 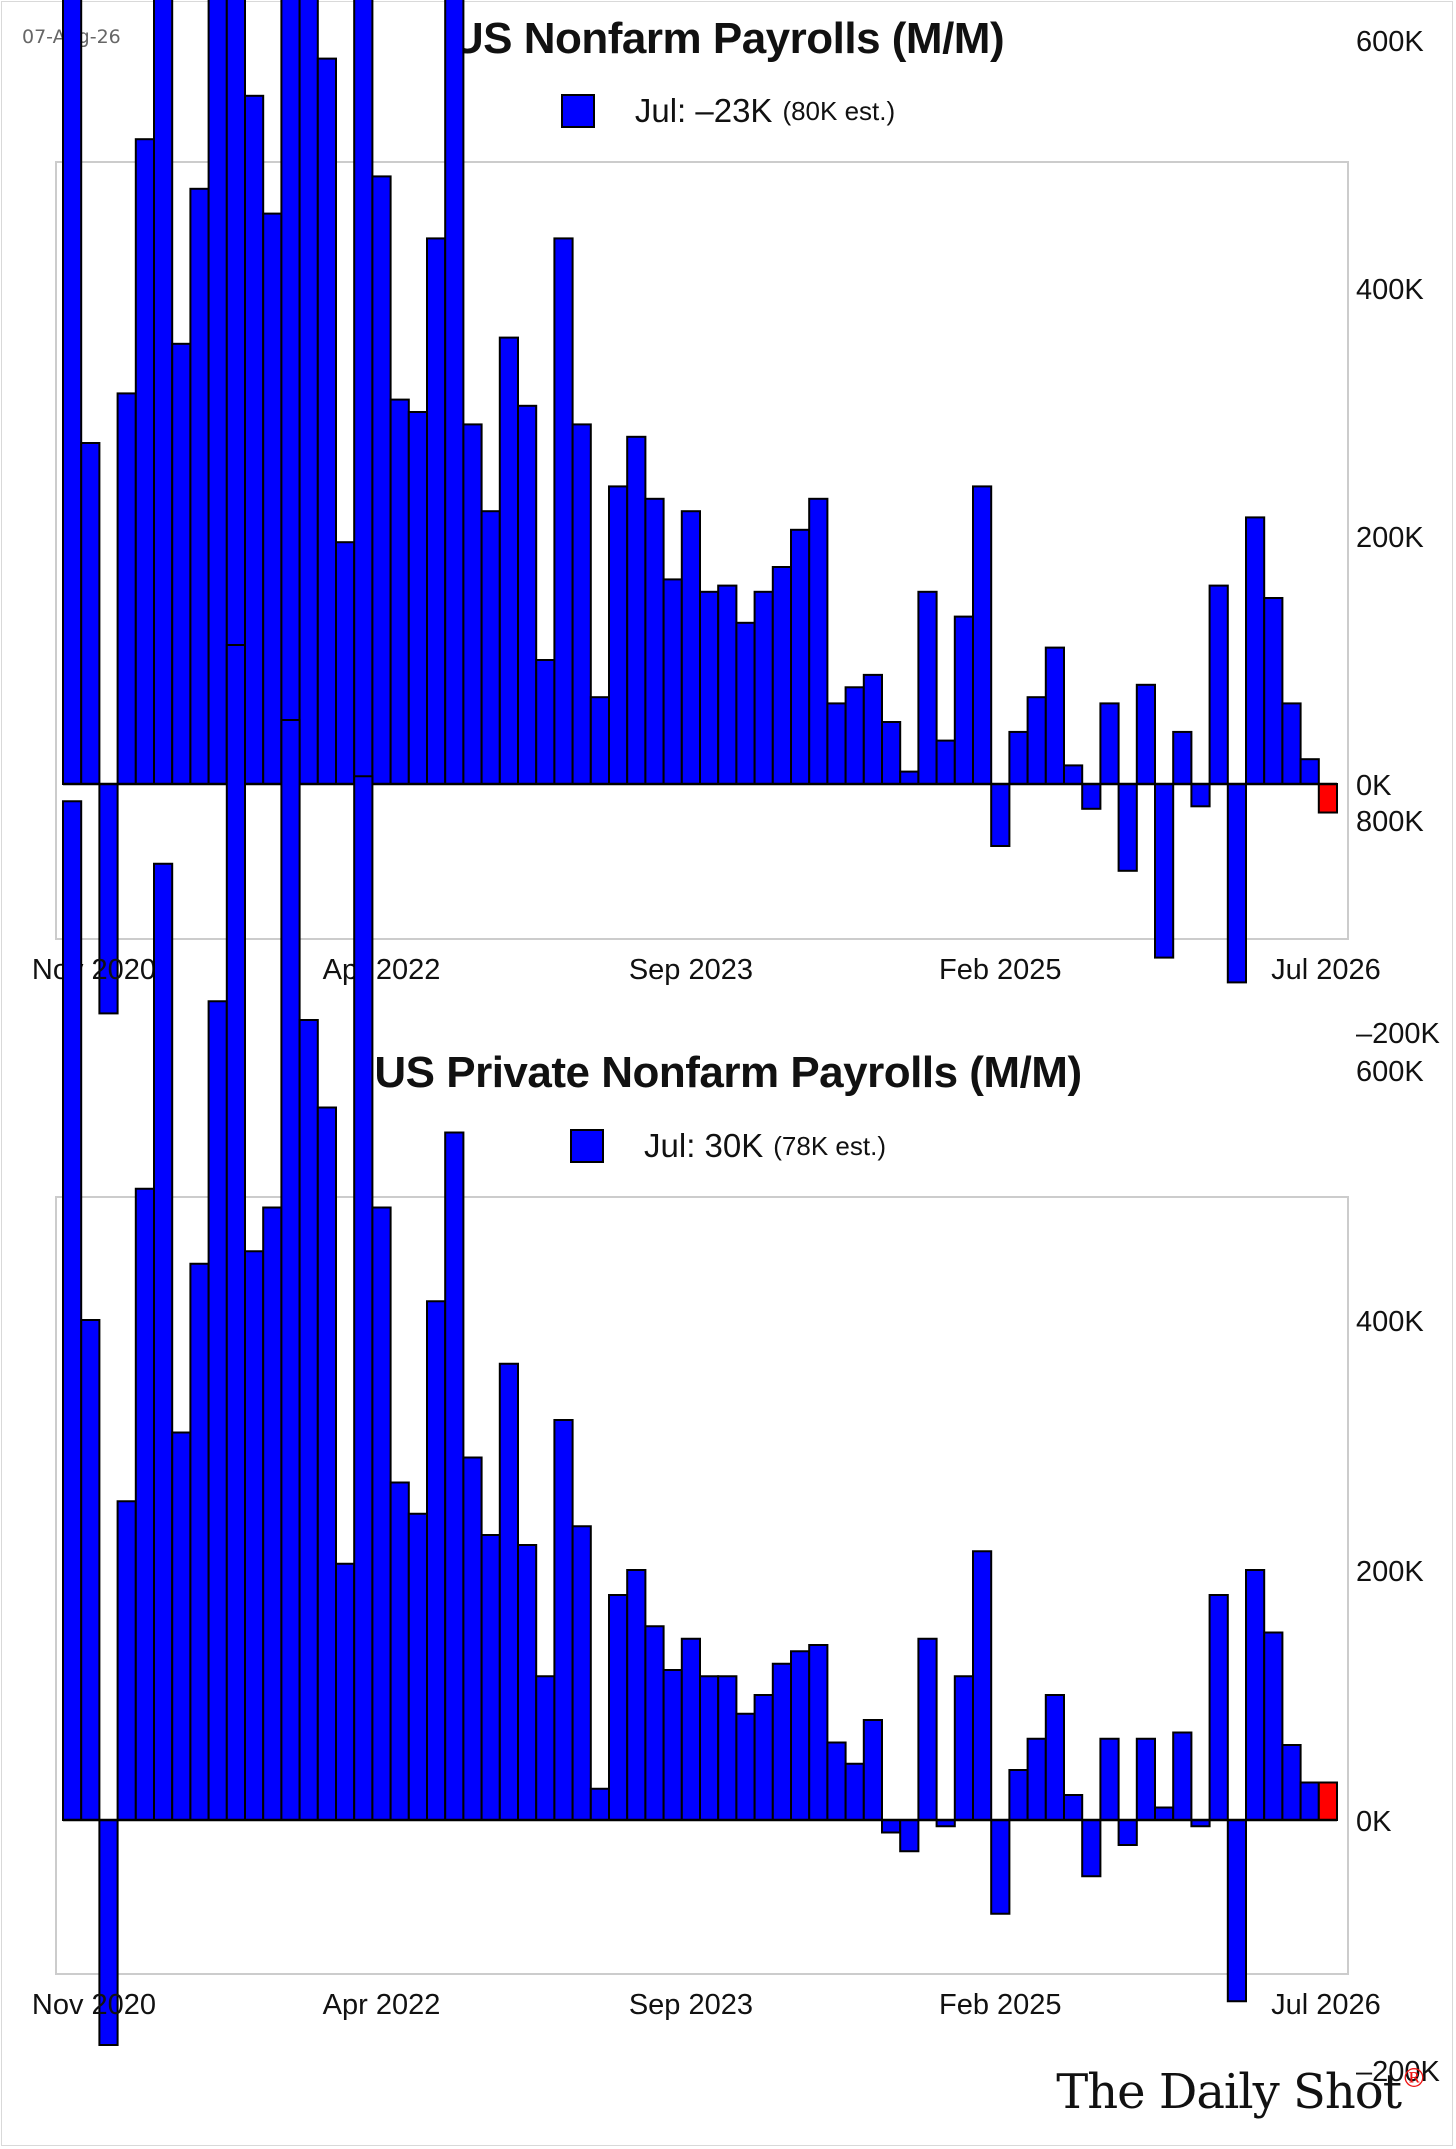 I want to click on chart-title-private: US Private Nonfarm Payrolls (M/M), so click(x=728, y=1072).